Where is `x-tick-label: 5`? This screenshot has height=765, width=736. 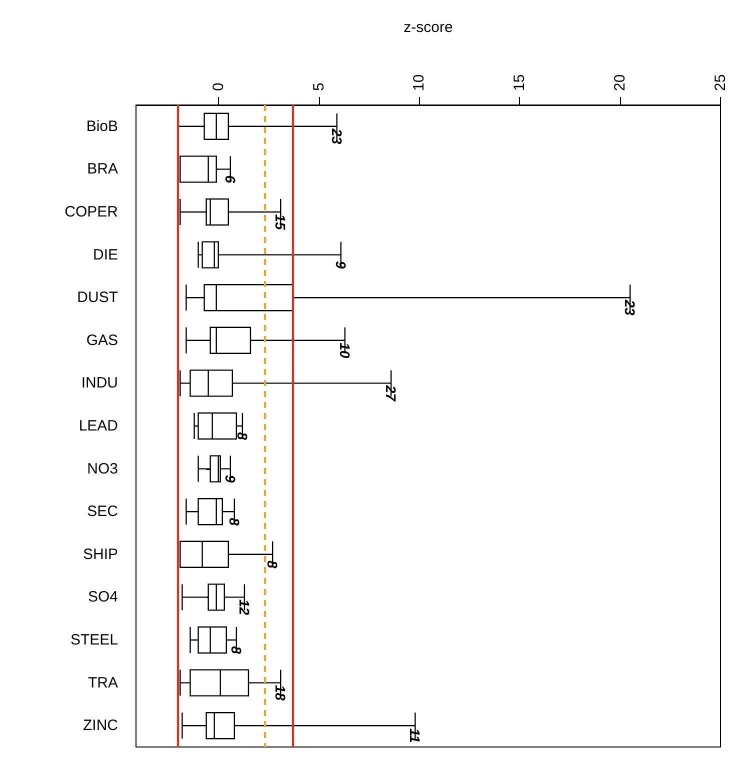
x-tick-label: 5 is located at coordinates (319, 86).